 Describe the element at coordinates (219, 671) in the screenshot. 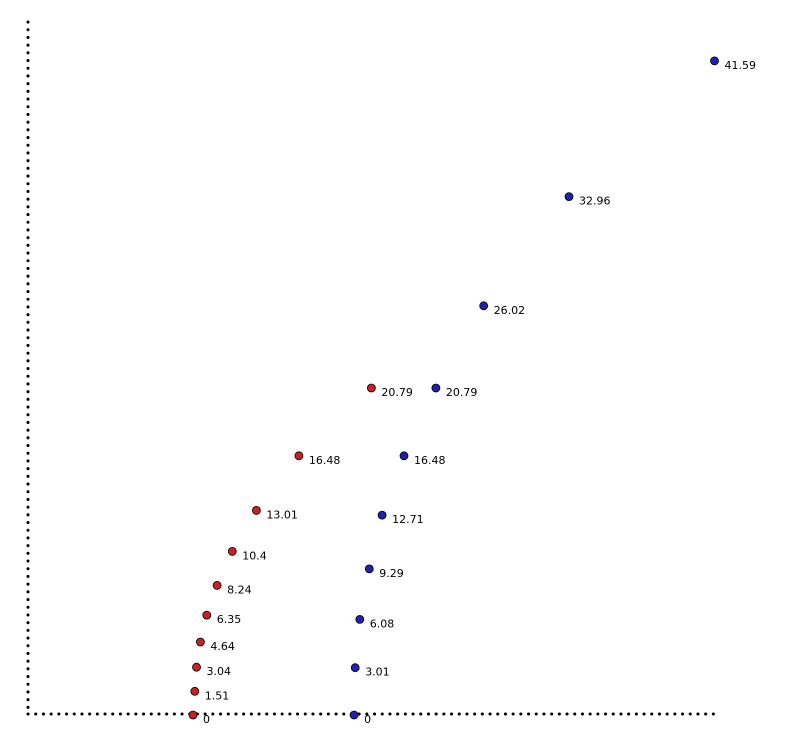

I see `data-label-s0-2: 3.04` at that location.